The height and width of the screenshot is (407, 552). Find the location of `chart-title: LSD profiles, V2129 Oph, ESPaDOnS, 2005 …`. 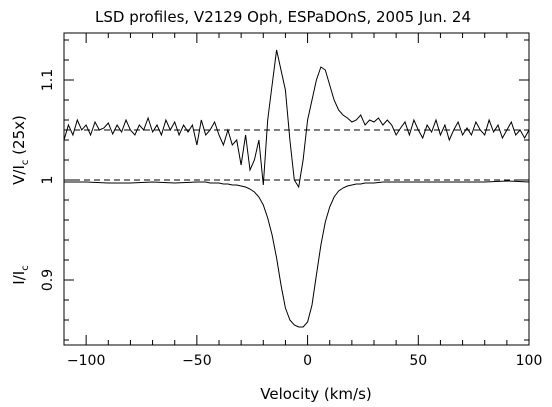

chart-title: LSD profiles, V2129 Oph, ESPaDOnS, 2005 … is located at coordinates (283, 17).